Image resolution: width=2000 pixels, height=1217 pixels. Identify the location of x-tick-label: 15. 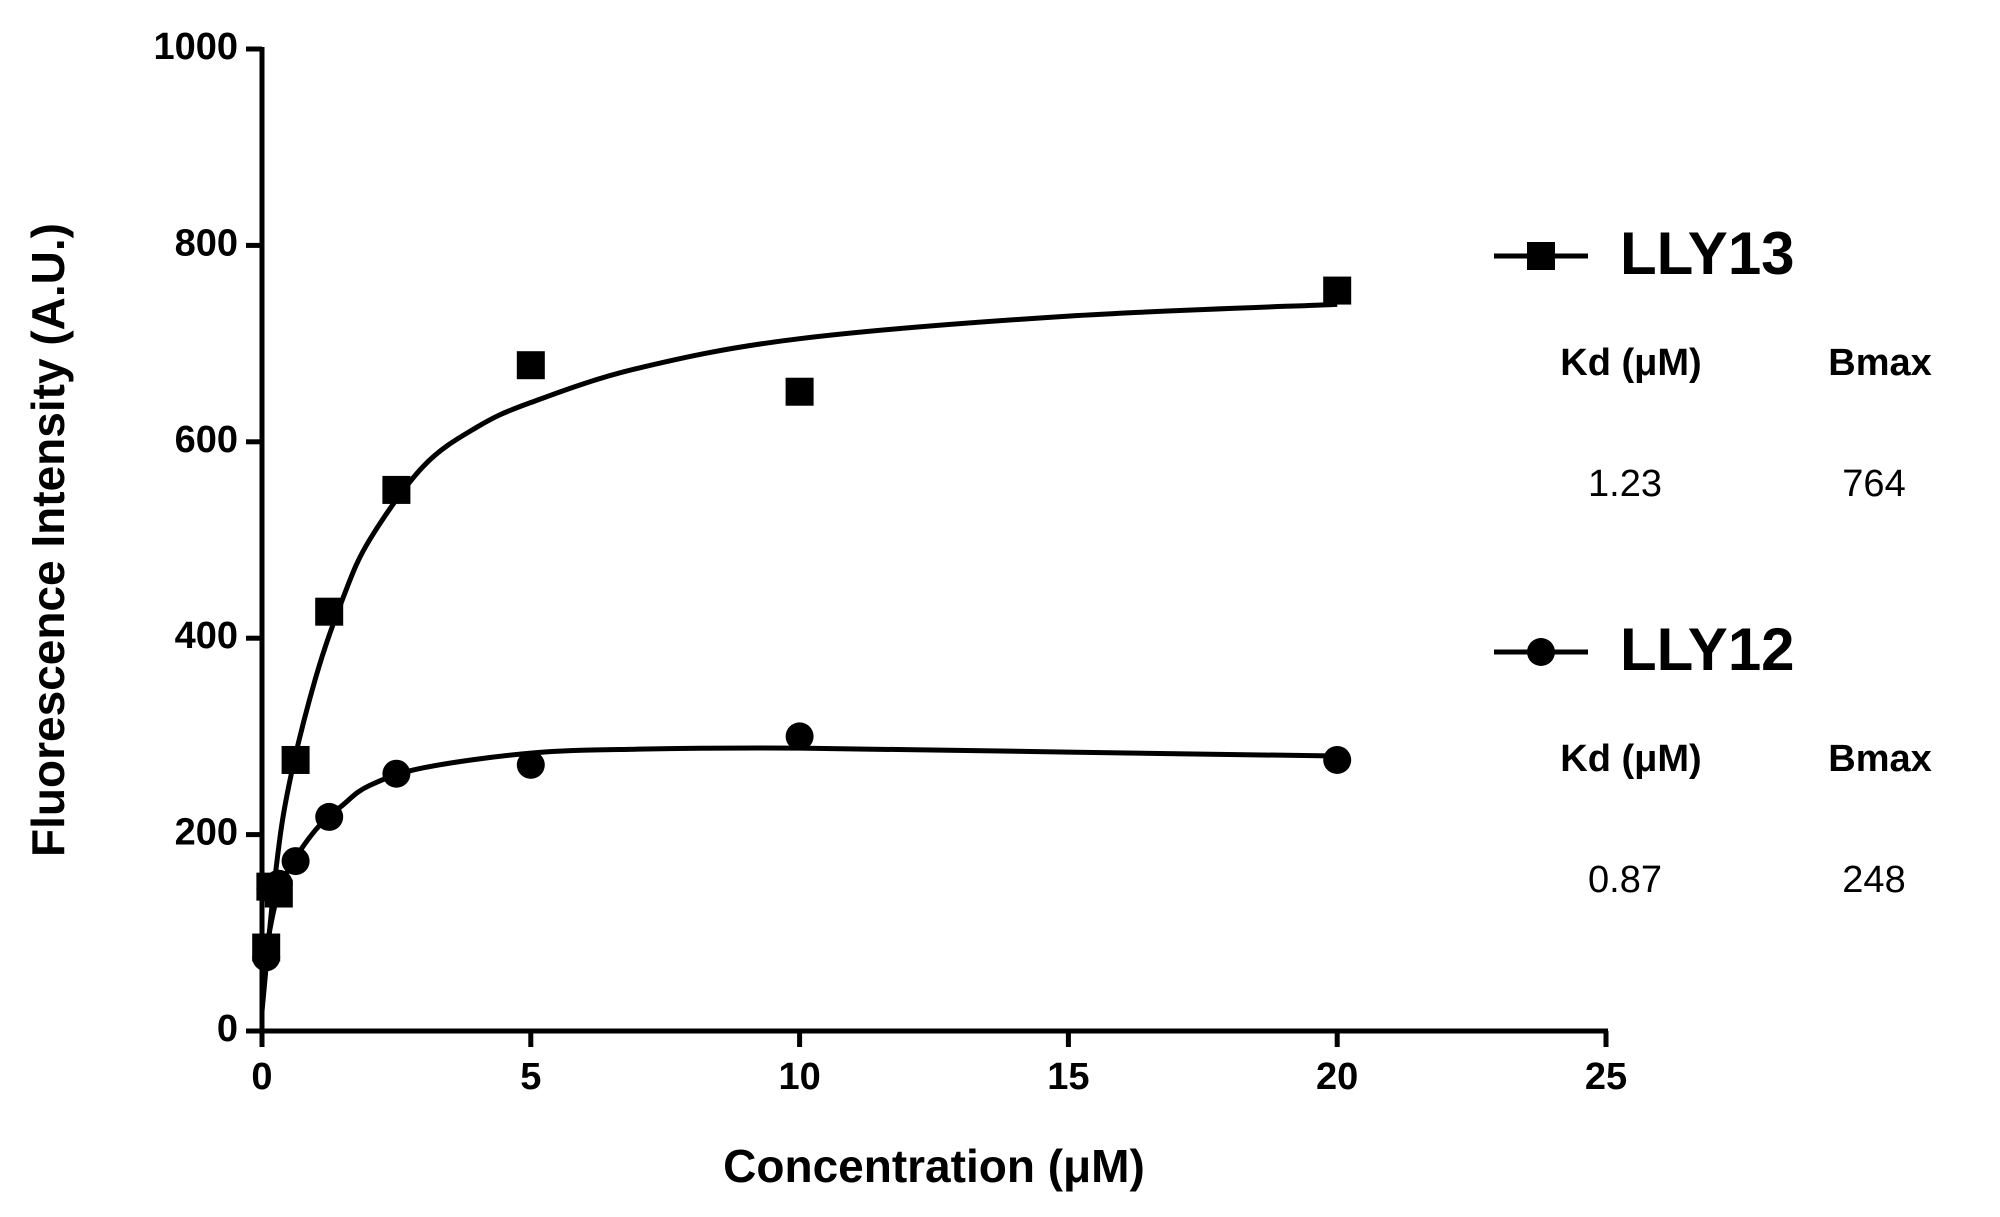
(1068, 1077).